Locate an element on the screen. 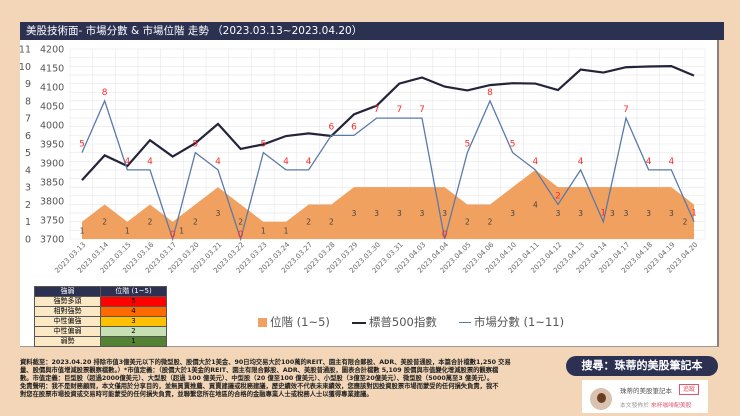 The width and height of the screenshot is (740, 416). left-axis-tick: 7 is located at coordinates (28, 119).